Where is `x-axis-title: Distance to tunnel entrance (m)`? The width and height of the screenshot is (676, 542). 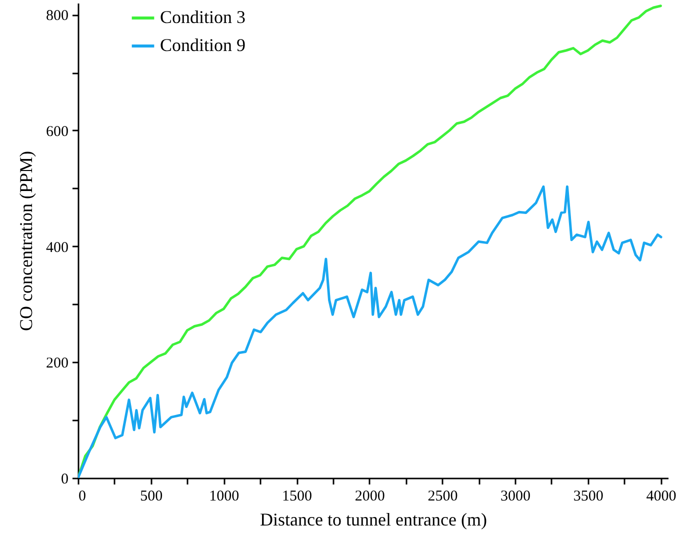 x-axis-title: Distance to tunnel entrance (m) is located at coordinates (373, 520).